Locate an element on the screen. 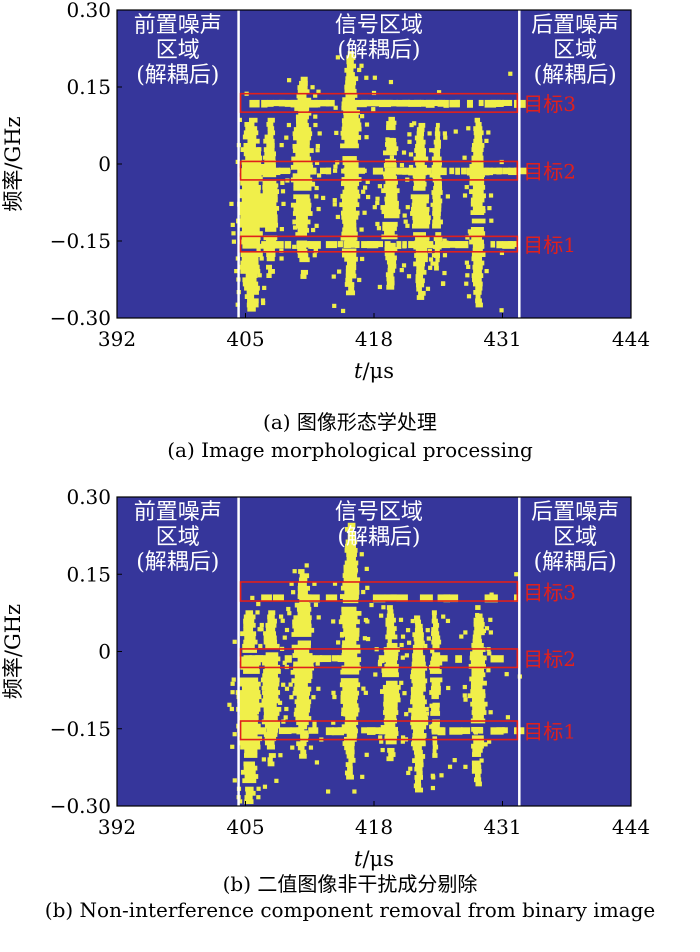 This screenshot has width=700, height=952. caption-cn-b: (b) 二值图像非干扰成分剔除 is located at coordinates (350, 884).